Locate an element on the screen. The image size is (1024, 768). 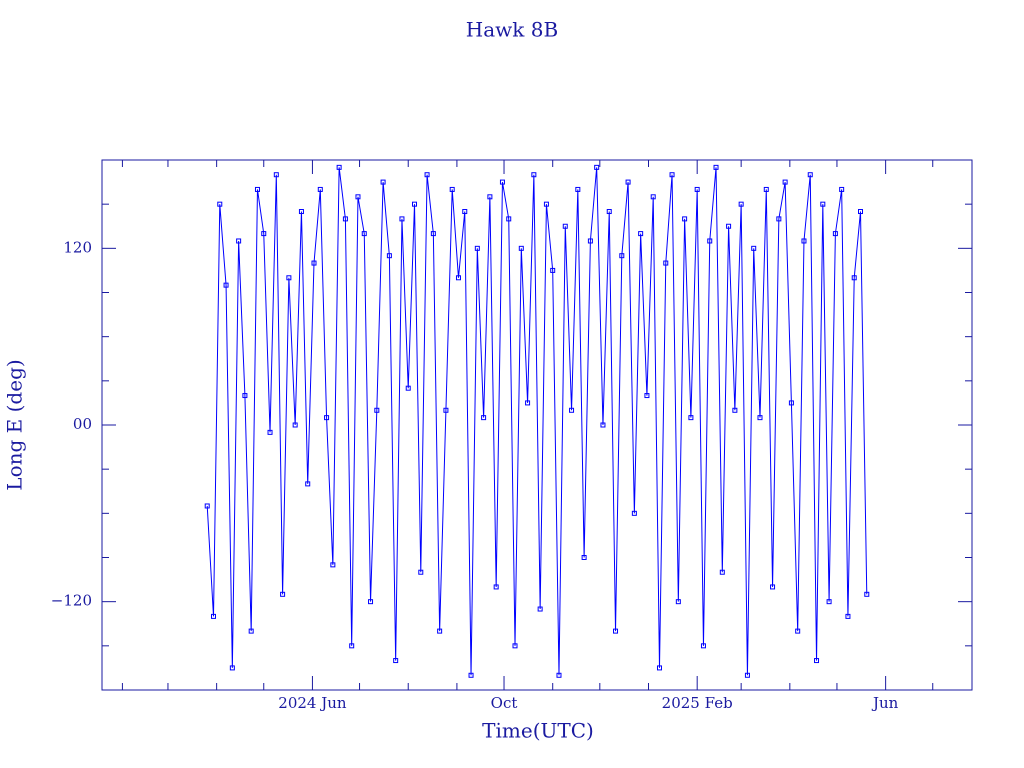
x-tick-label: Jun is located at coordinates (885, 703).